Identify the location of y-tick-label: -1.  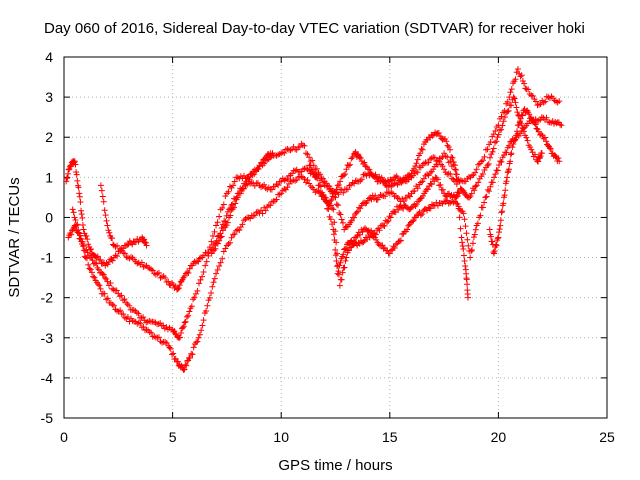
(47, 258).